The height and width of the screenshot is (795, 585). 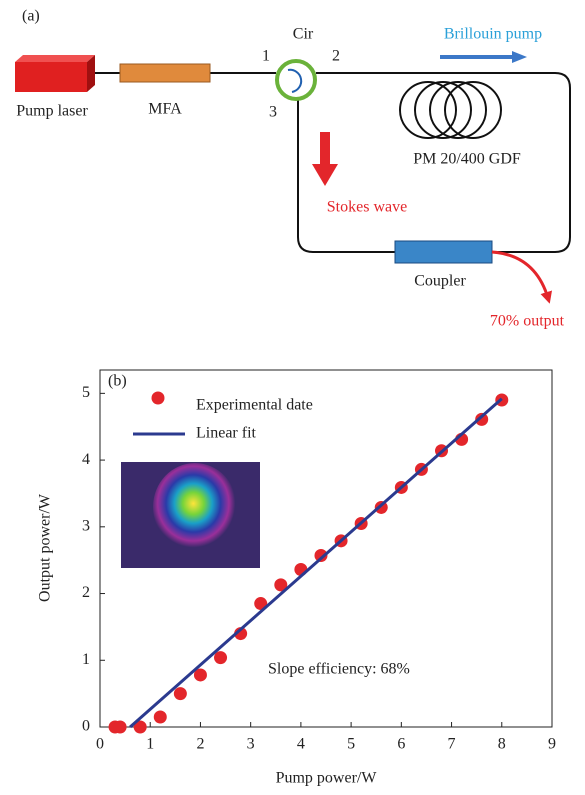 I want to click on fiber-label: PM 20/400 GDF, so click(x=467, y=159).